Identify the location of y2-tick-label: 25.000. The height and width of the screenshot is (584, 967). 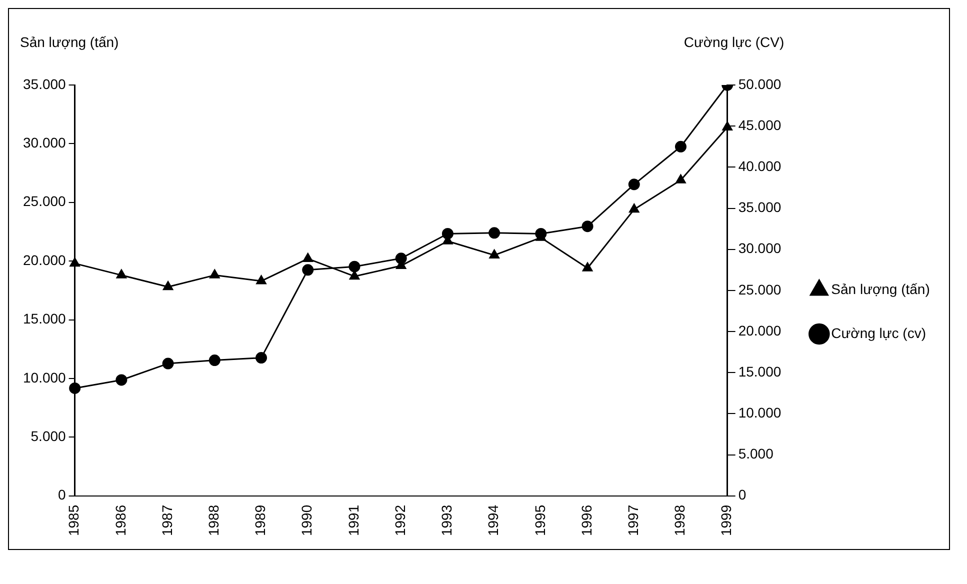
(760, 289).